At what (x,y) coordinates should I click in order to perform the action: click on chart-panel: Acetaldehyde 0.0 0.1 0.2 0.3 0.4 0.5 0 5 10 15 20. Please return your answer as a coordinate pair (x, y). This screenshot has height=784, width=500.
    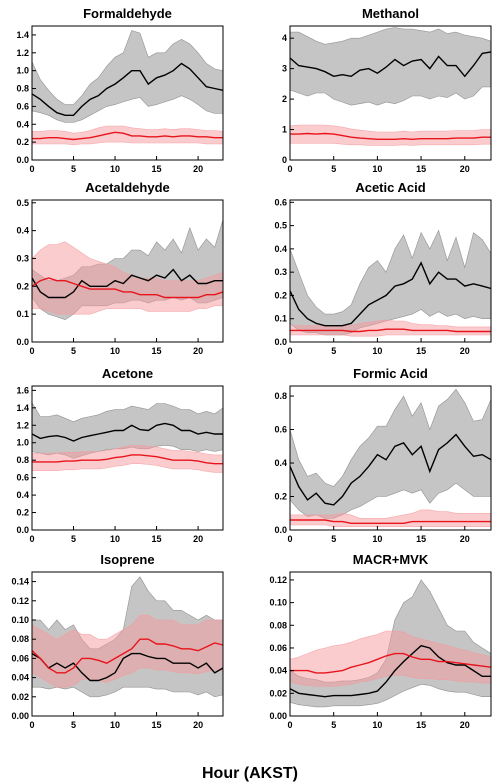
    Looking at the image, I should click on (120, 268).